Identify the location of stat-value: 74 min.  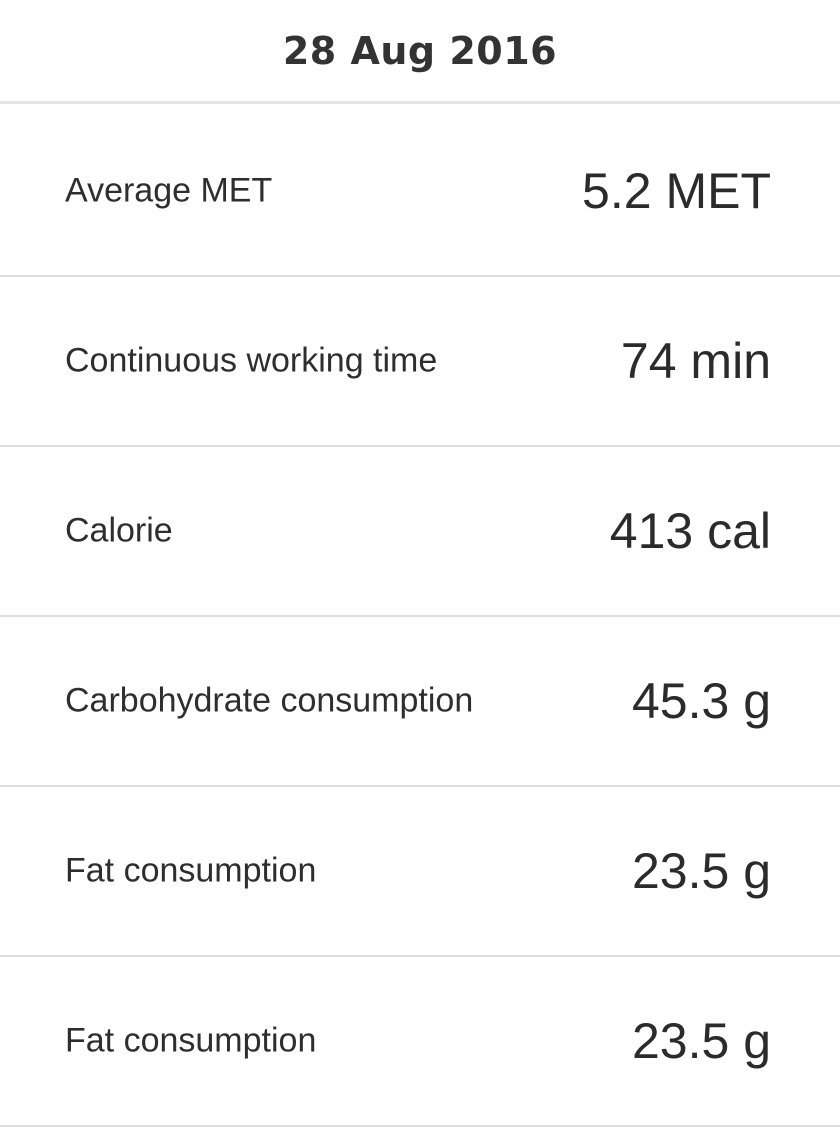
(695, 361).